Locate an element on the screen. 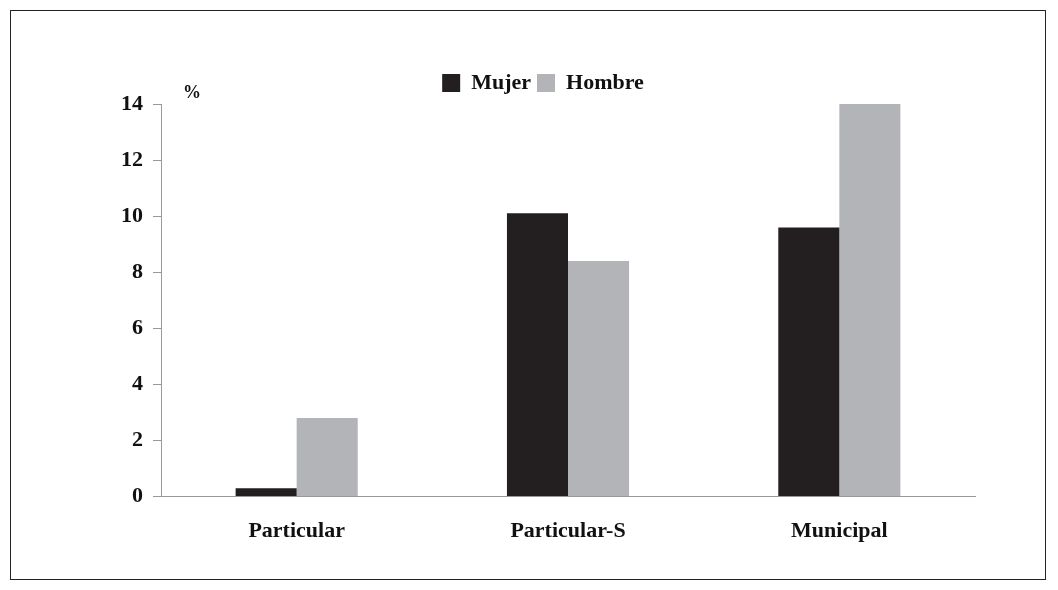 This screenshot has width=1058, height=590. y-tick-label: 8 is located at coordinates (137, 270).